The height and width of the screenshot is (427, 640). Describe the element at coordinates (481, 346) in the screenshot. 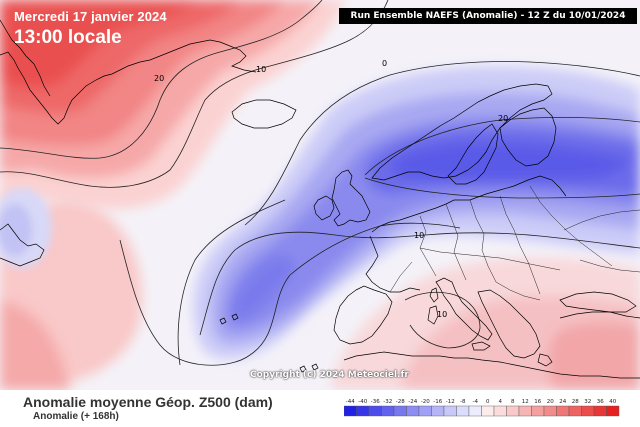

I see `sicily` at that location.